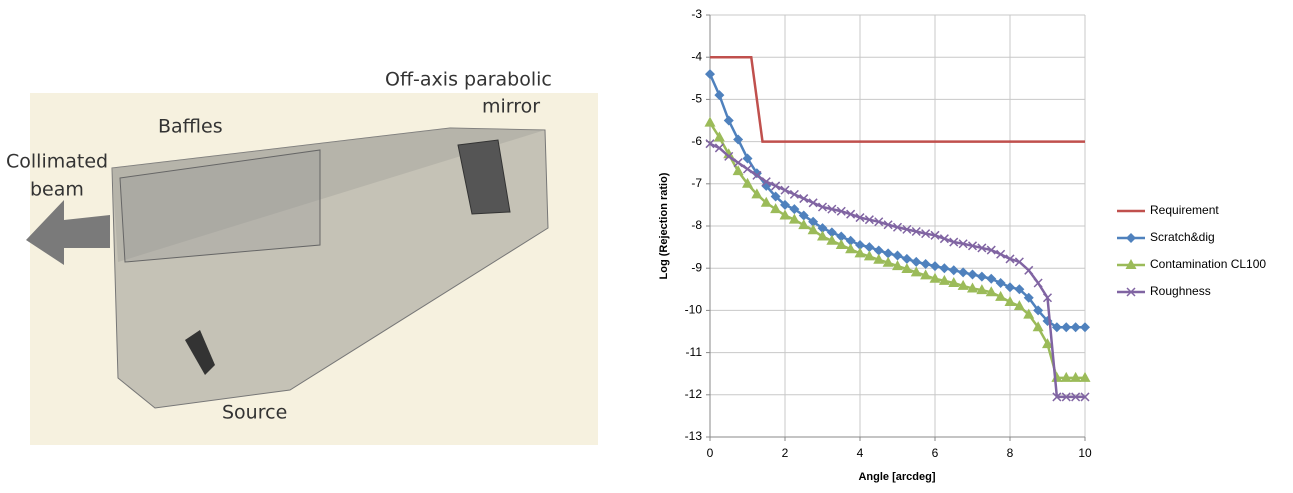  Describe the element at coordinates (696, 267) in the screenshot. I see `y-tick-label: -9` at that location.